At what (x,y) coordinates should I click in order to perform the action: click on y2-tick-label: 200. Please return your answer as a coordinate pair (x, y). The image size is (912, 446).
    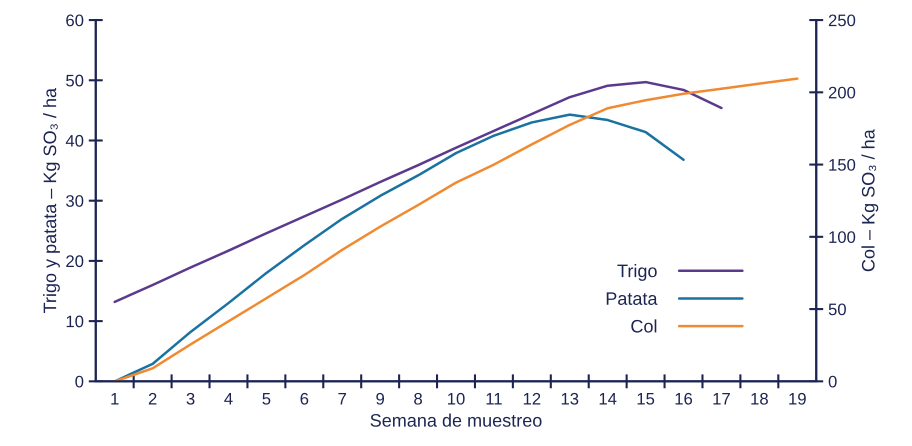
    Looking at the image, I should click on (842, 92).